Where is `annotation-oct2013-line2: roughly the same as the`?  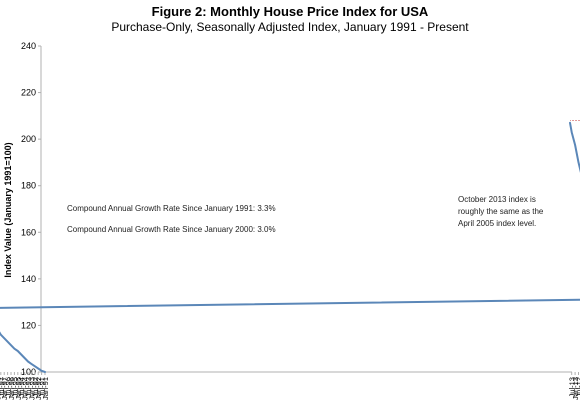 annotation-oct2013-line2: roughly the same as the is located at coordinates (501, 211).